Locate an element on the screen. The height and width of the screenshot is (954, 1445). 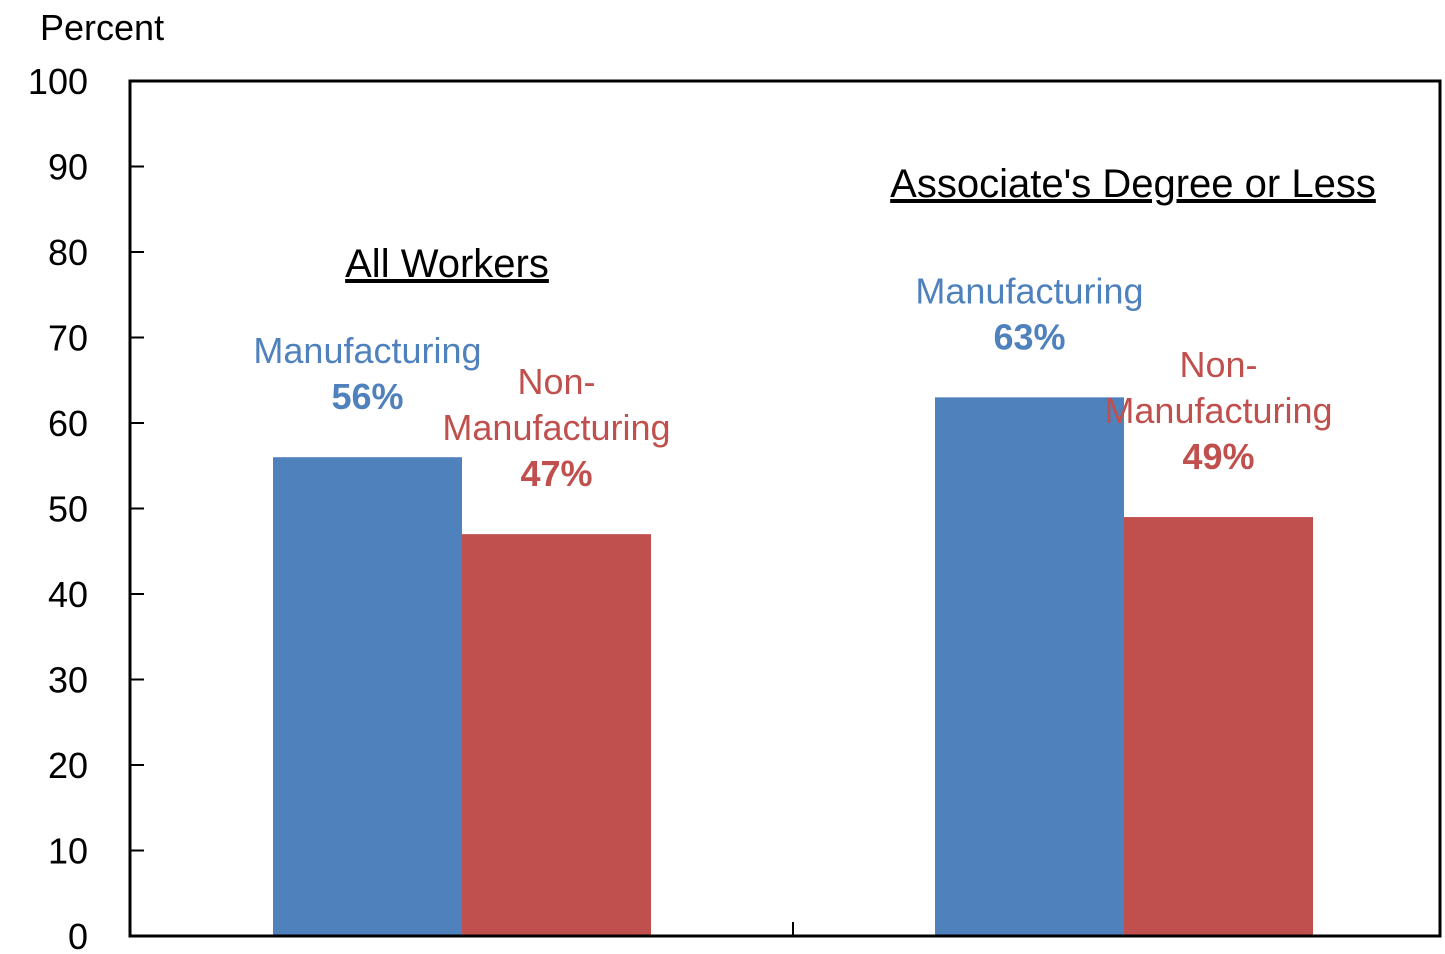
y-tick-label: 0 is located at coordinates (78, 935).